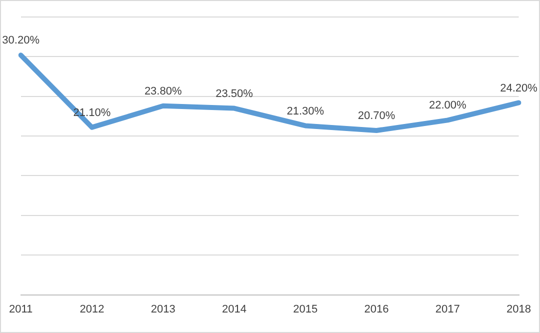 The image size is (540, 333). I want to click on x-tick-label: 2013, so click(163, 309).